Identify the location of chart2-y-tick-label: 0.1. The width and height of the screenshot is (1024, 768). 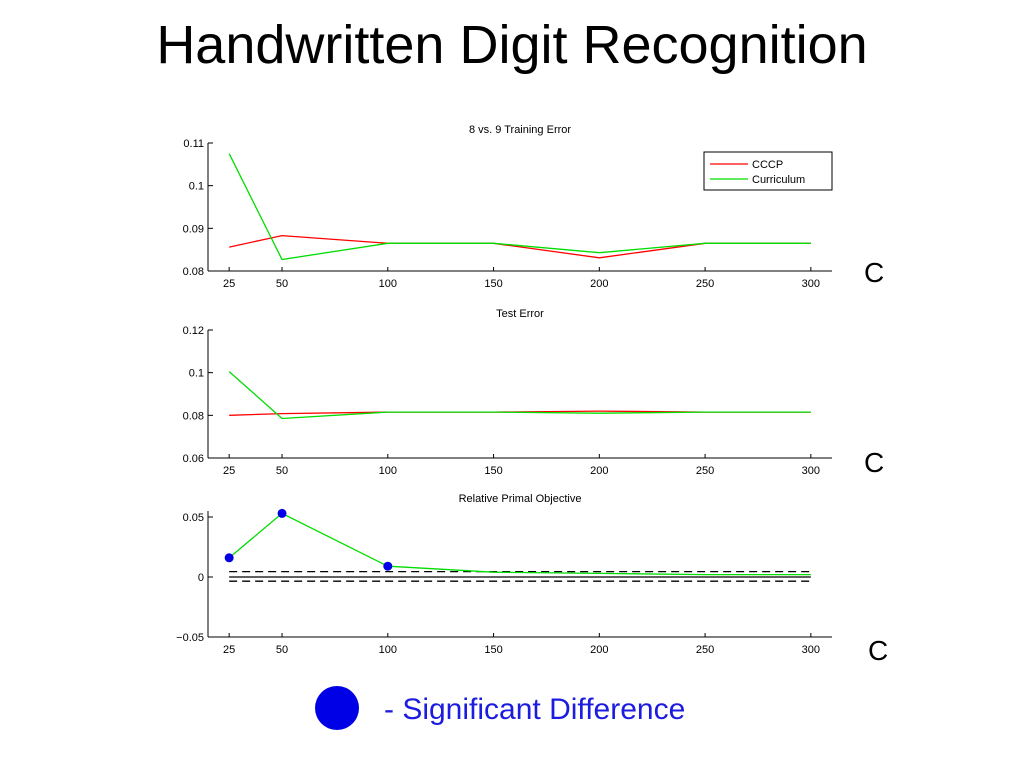
(196, 374).